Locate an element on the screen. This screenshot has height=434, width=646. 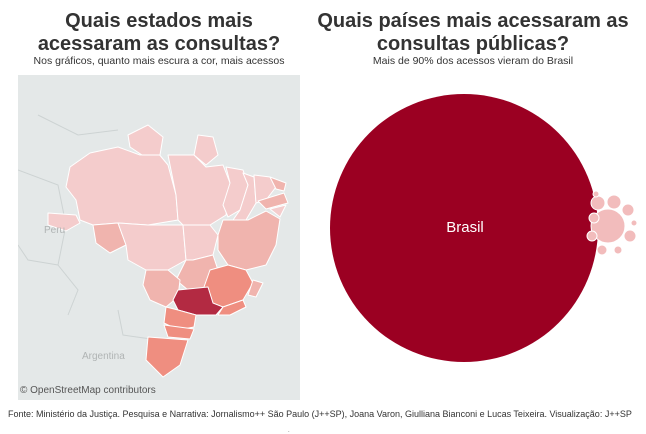
state-espirito-santo is located at coordinates (255, 288).